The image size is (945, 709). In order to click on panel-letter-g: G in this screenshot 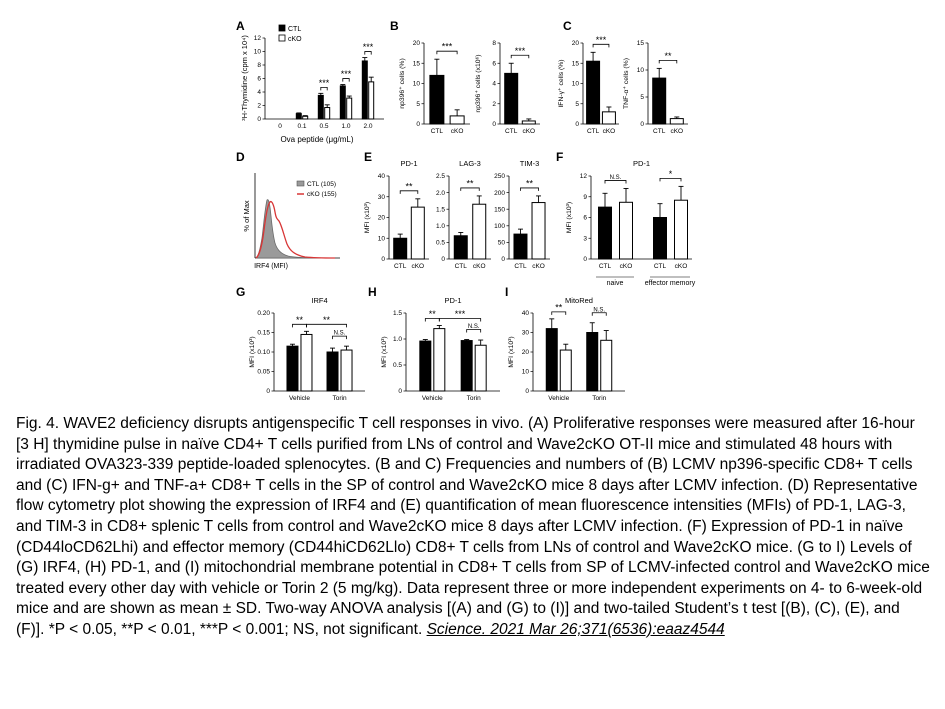, I will do `click(240, 292)`.